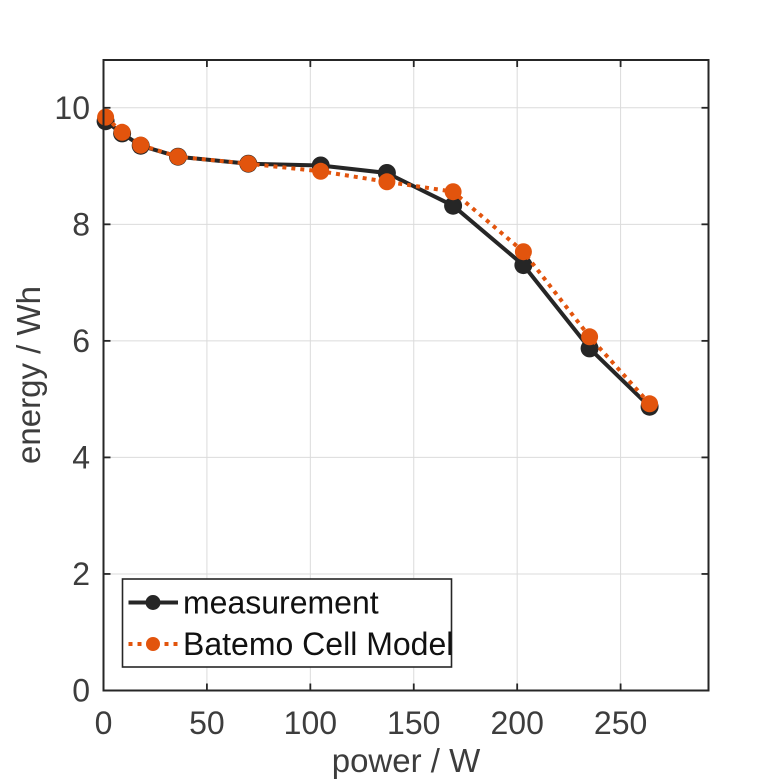 The width and height of the screenshot is (781, 781). I want to click on legend: measurement Batemo Cell Model, so click(287, 623).